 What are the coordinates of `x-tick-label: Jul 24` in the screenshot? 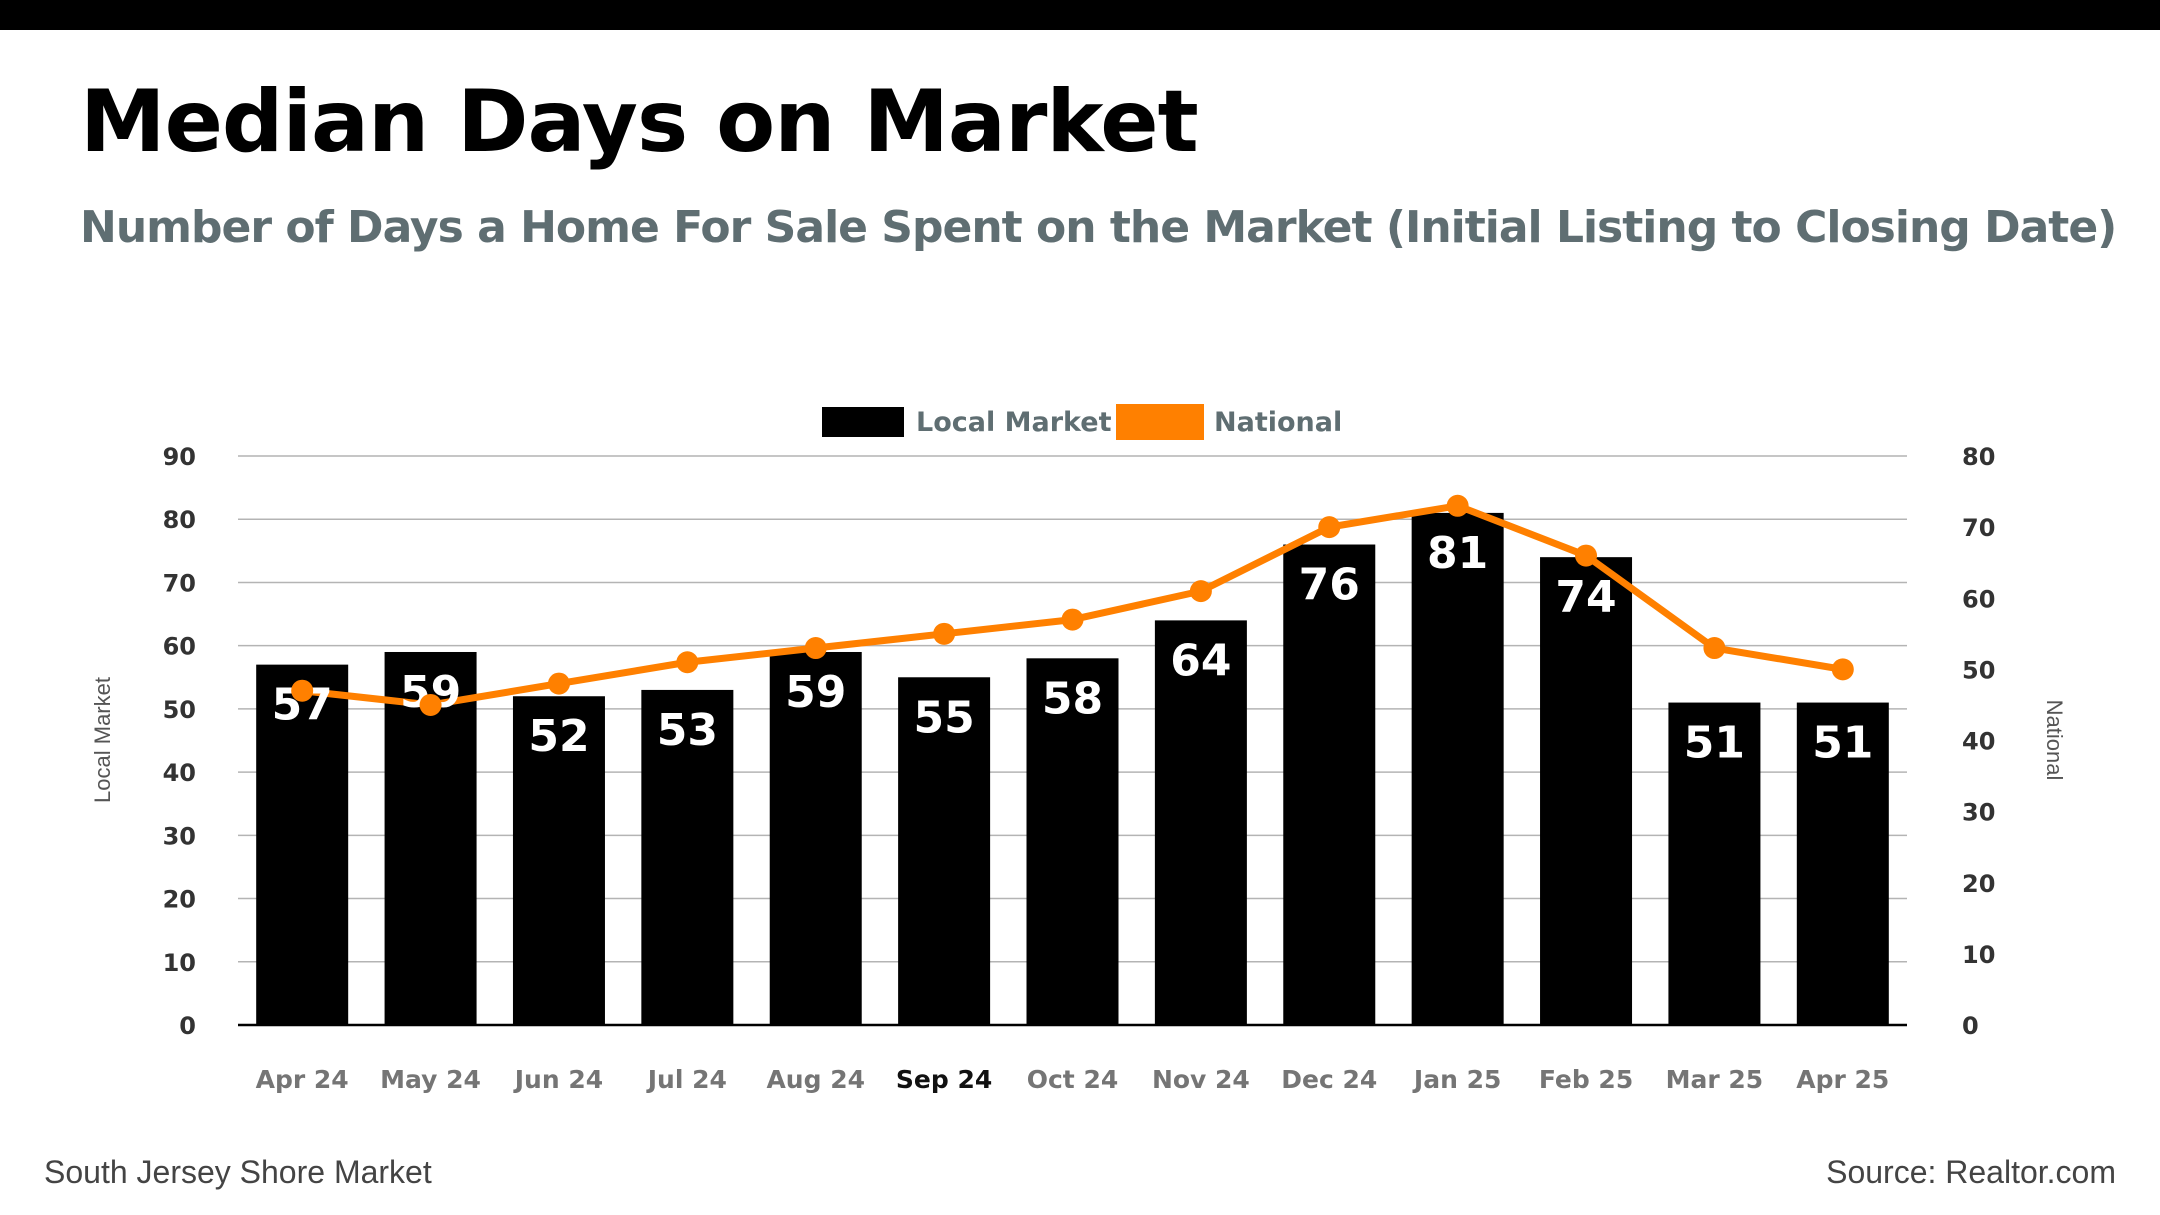 It's located at (686, 1079).